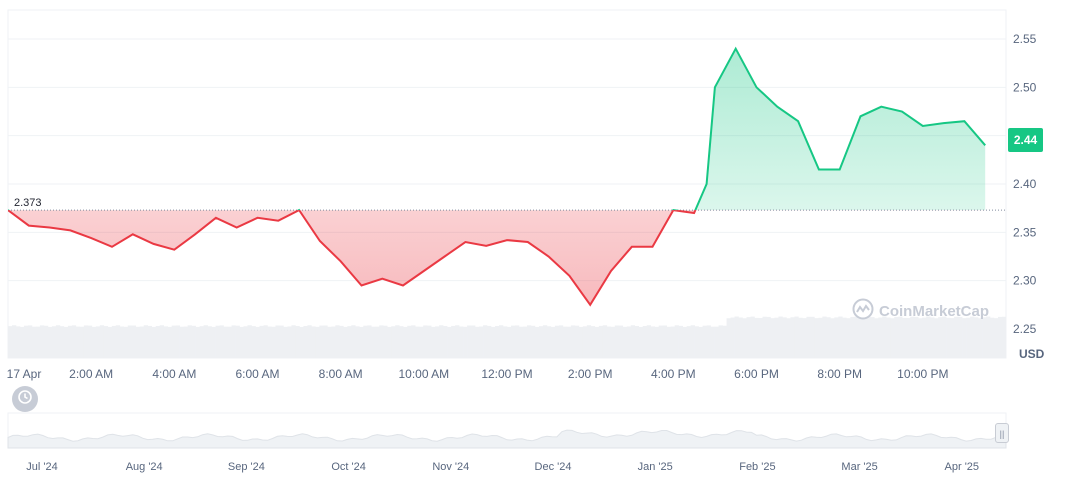 The height and width of the screenshot is (477, 1072). What do you see at coordinates (450, 467) in the screenshot?
I see `navigator-tick-label: Nov '24` at bounding box center [450, 467].